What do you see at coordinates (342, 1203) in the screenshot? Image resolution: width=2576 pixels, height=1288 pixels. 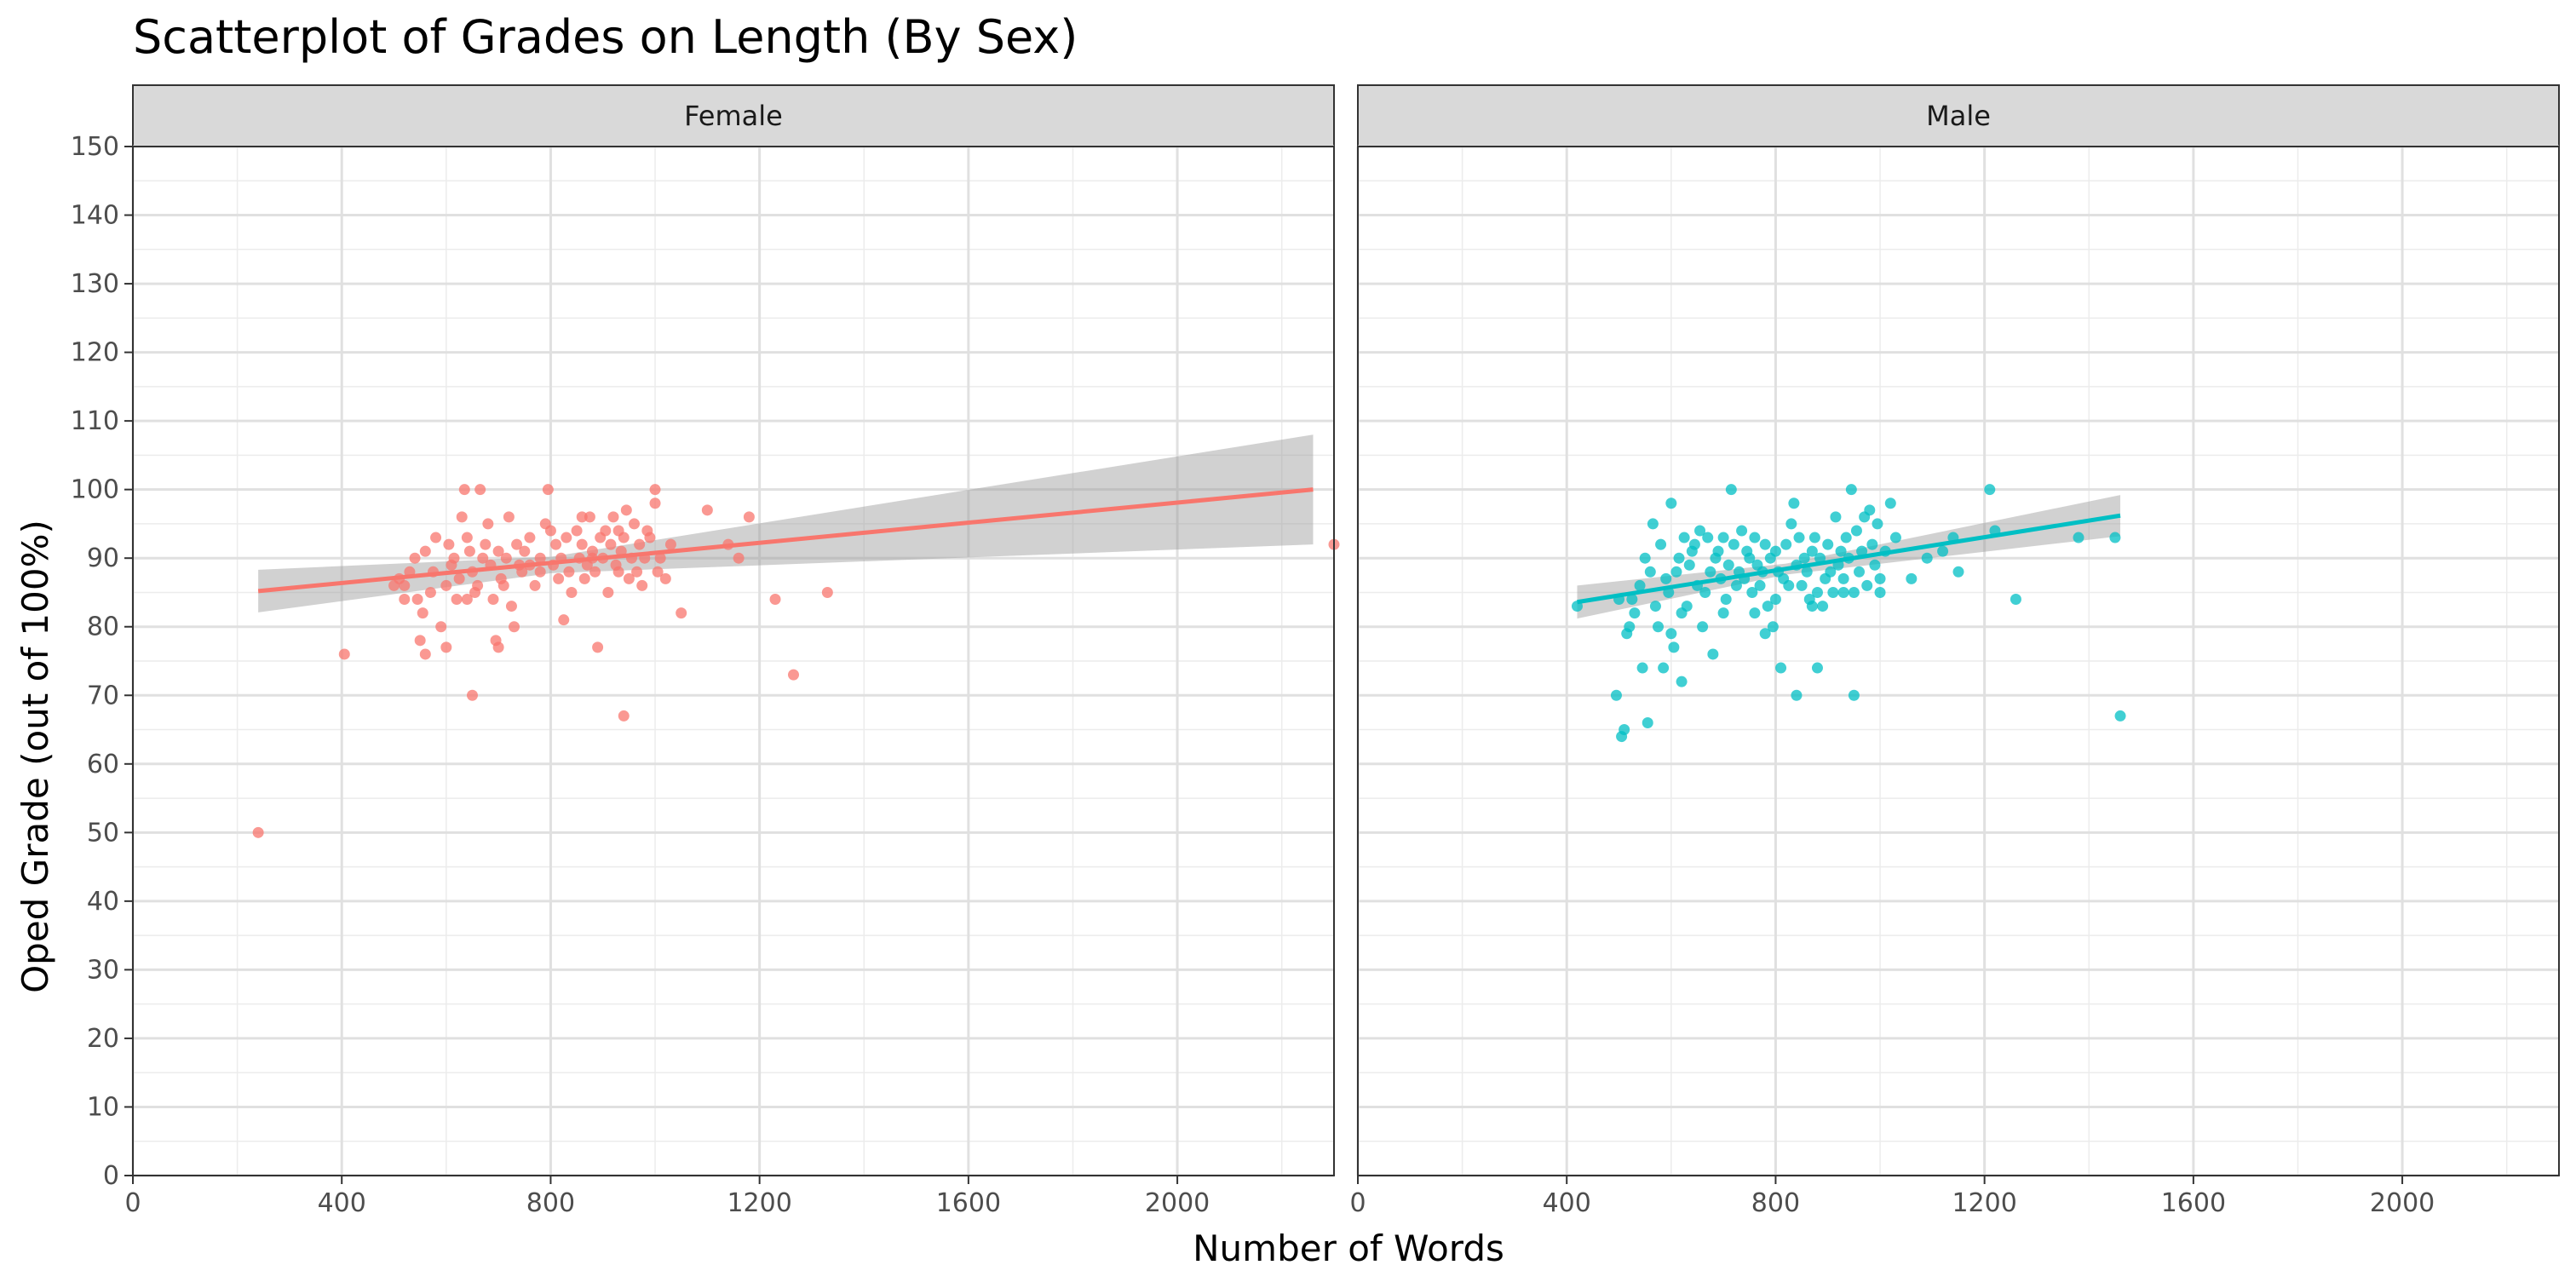 I see `x-tick-label: 400` at bounding box center [342, 1203].